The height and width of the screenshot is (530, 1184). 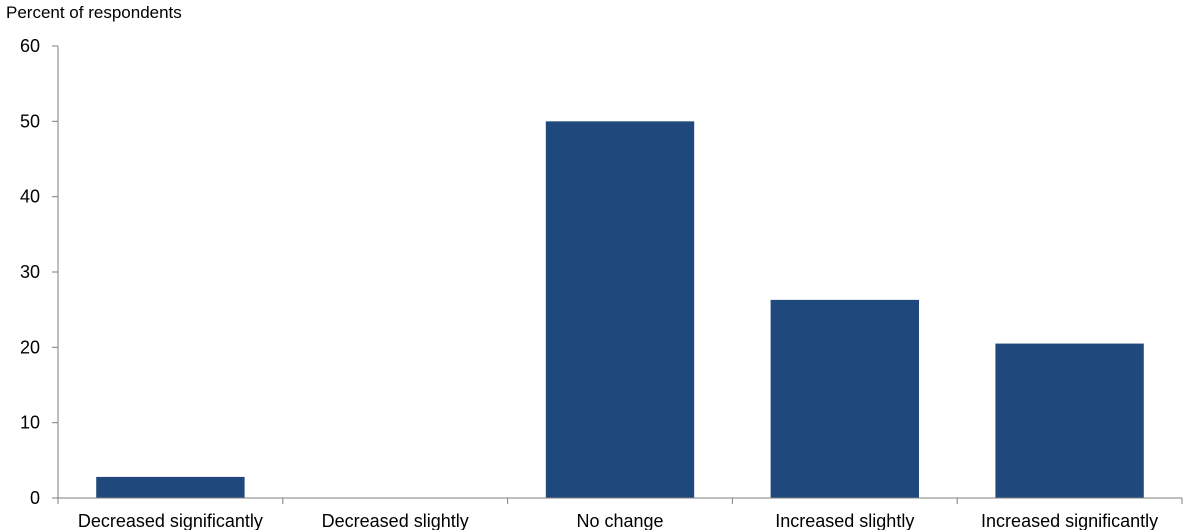 What do you see at coordinates (30, 272) in the screenshot?
I see `y-tick-label: 30` at bounding box center [30, 272].